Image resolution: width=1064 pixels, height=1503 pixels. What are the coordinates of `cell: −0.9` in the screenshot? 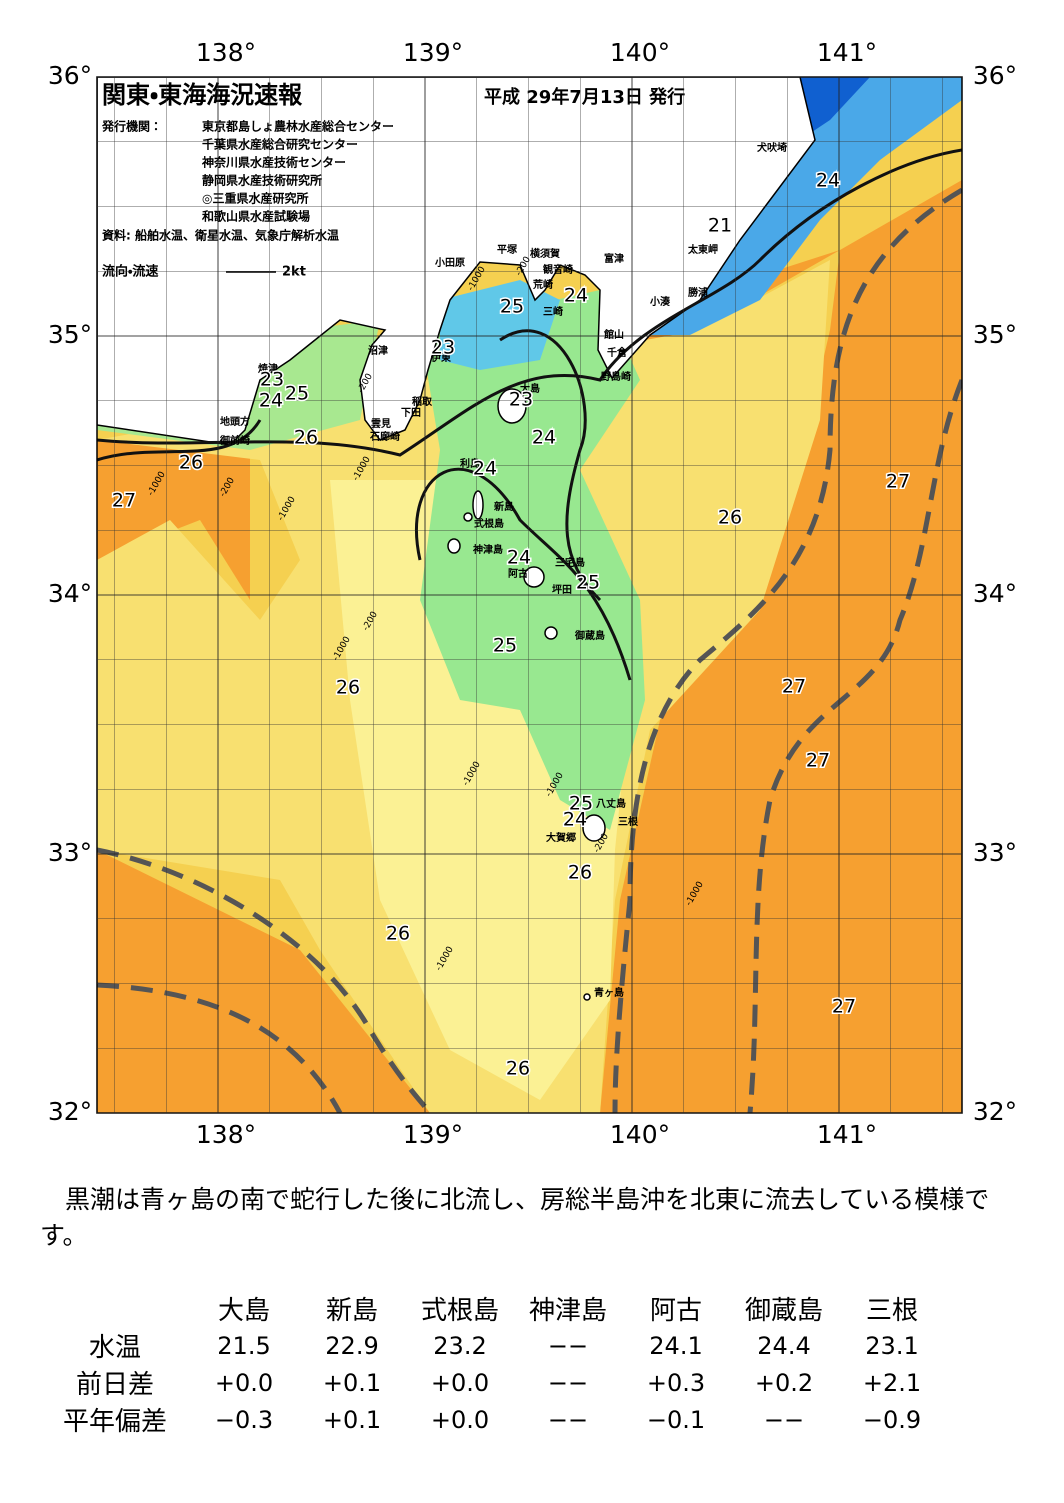 It's located at (892, 1419).